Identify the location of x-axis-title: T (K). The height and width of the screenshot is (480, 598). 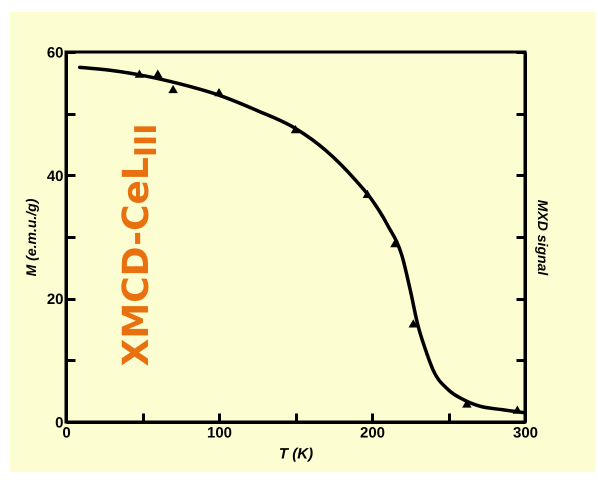
(296, 454).